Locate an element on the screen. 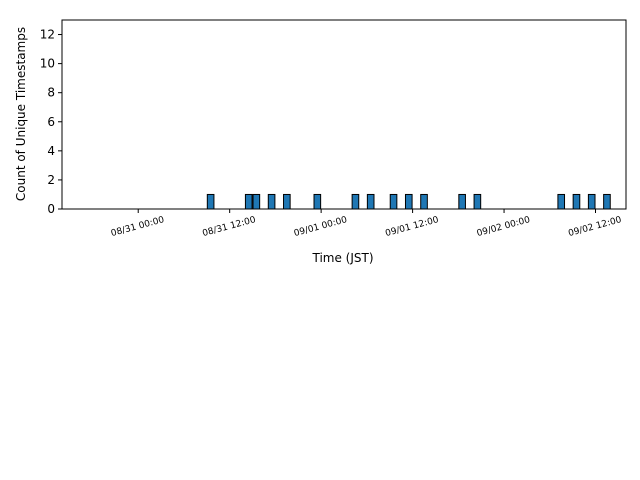 This screenshot has height=480, width=640. x-axis-label: Time (JST) is located at coordinates (342, 258).